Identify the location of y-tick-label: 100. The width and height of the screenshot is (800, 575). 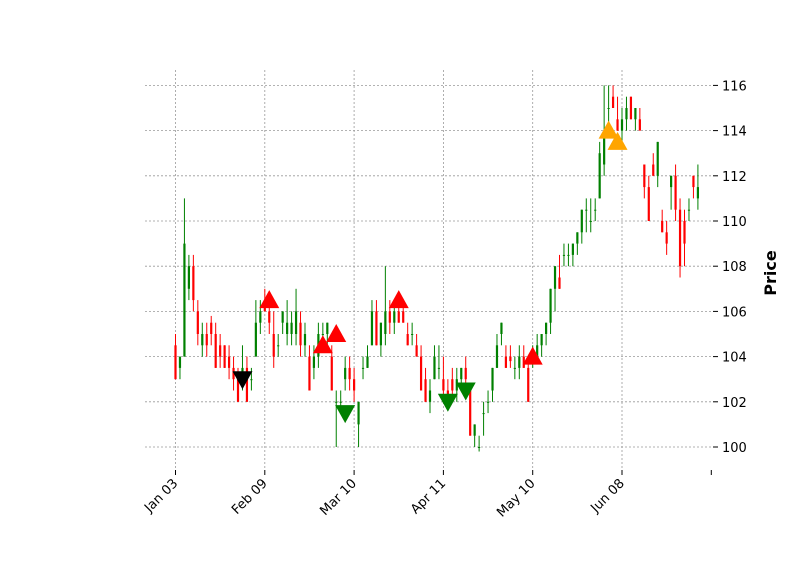
(734, 448).